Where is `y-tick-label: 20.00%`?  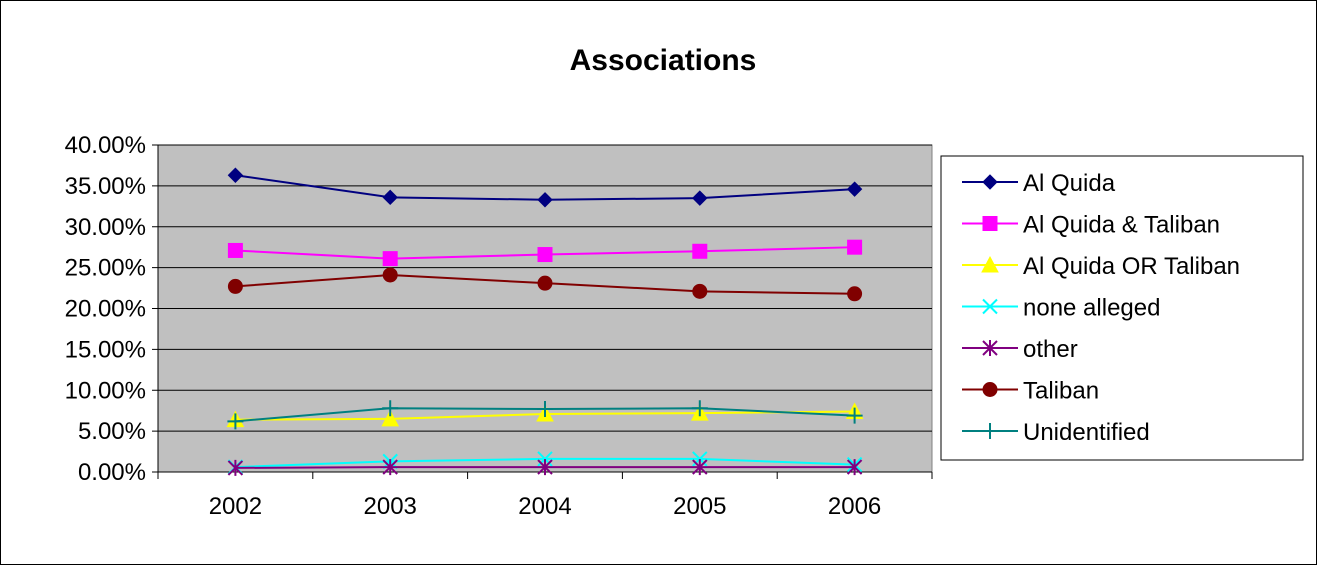
y-tick-label: 20.00% is located at coordinates (105, 309).